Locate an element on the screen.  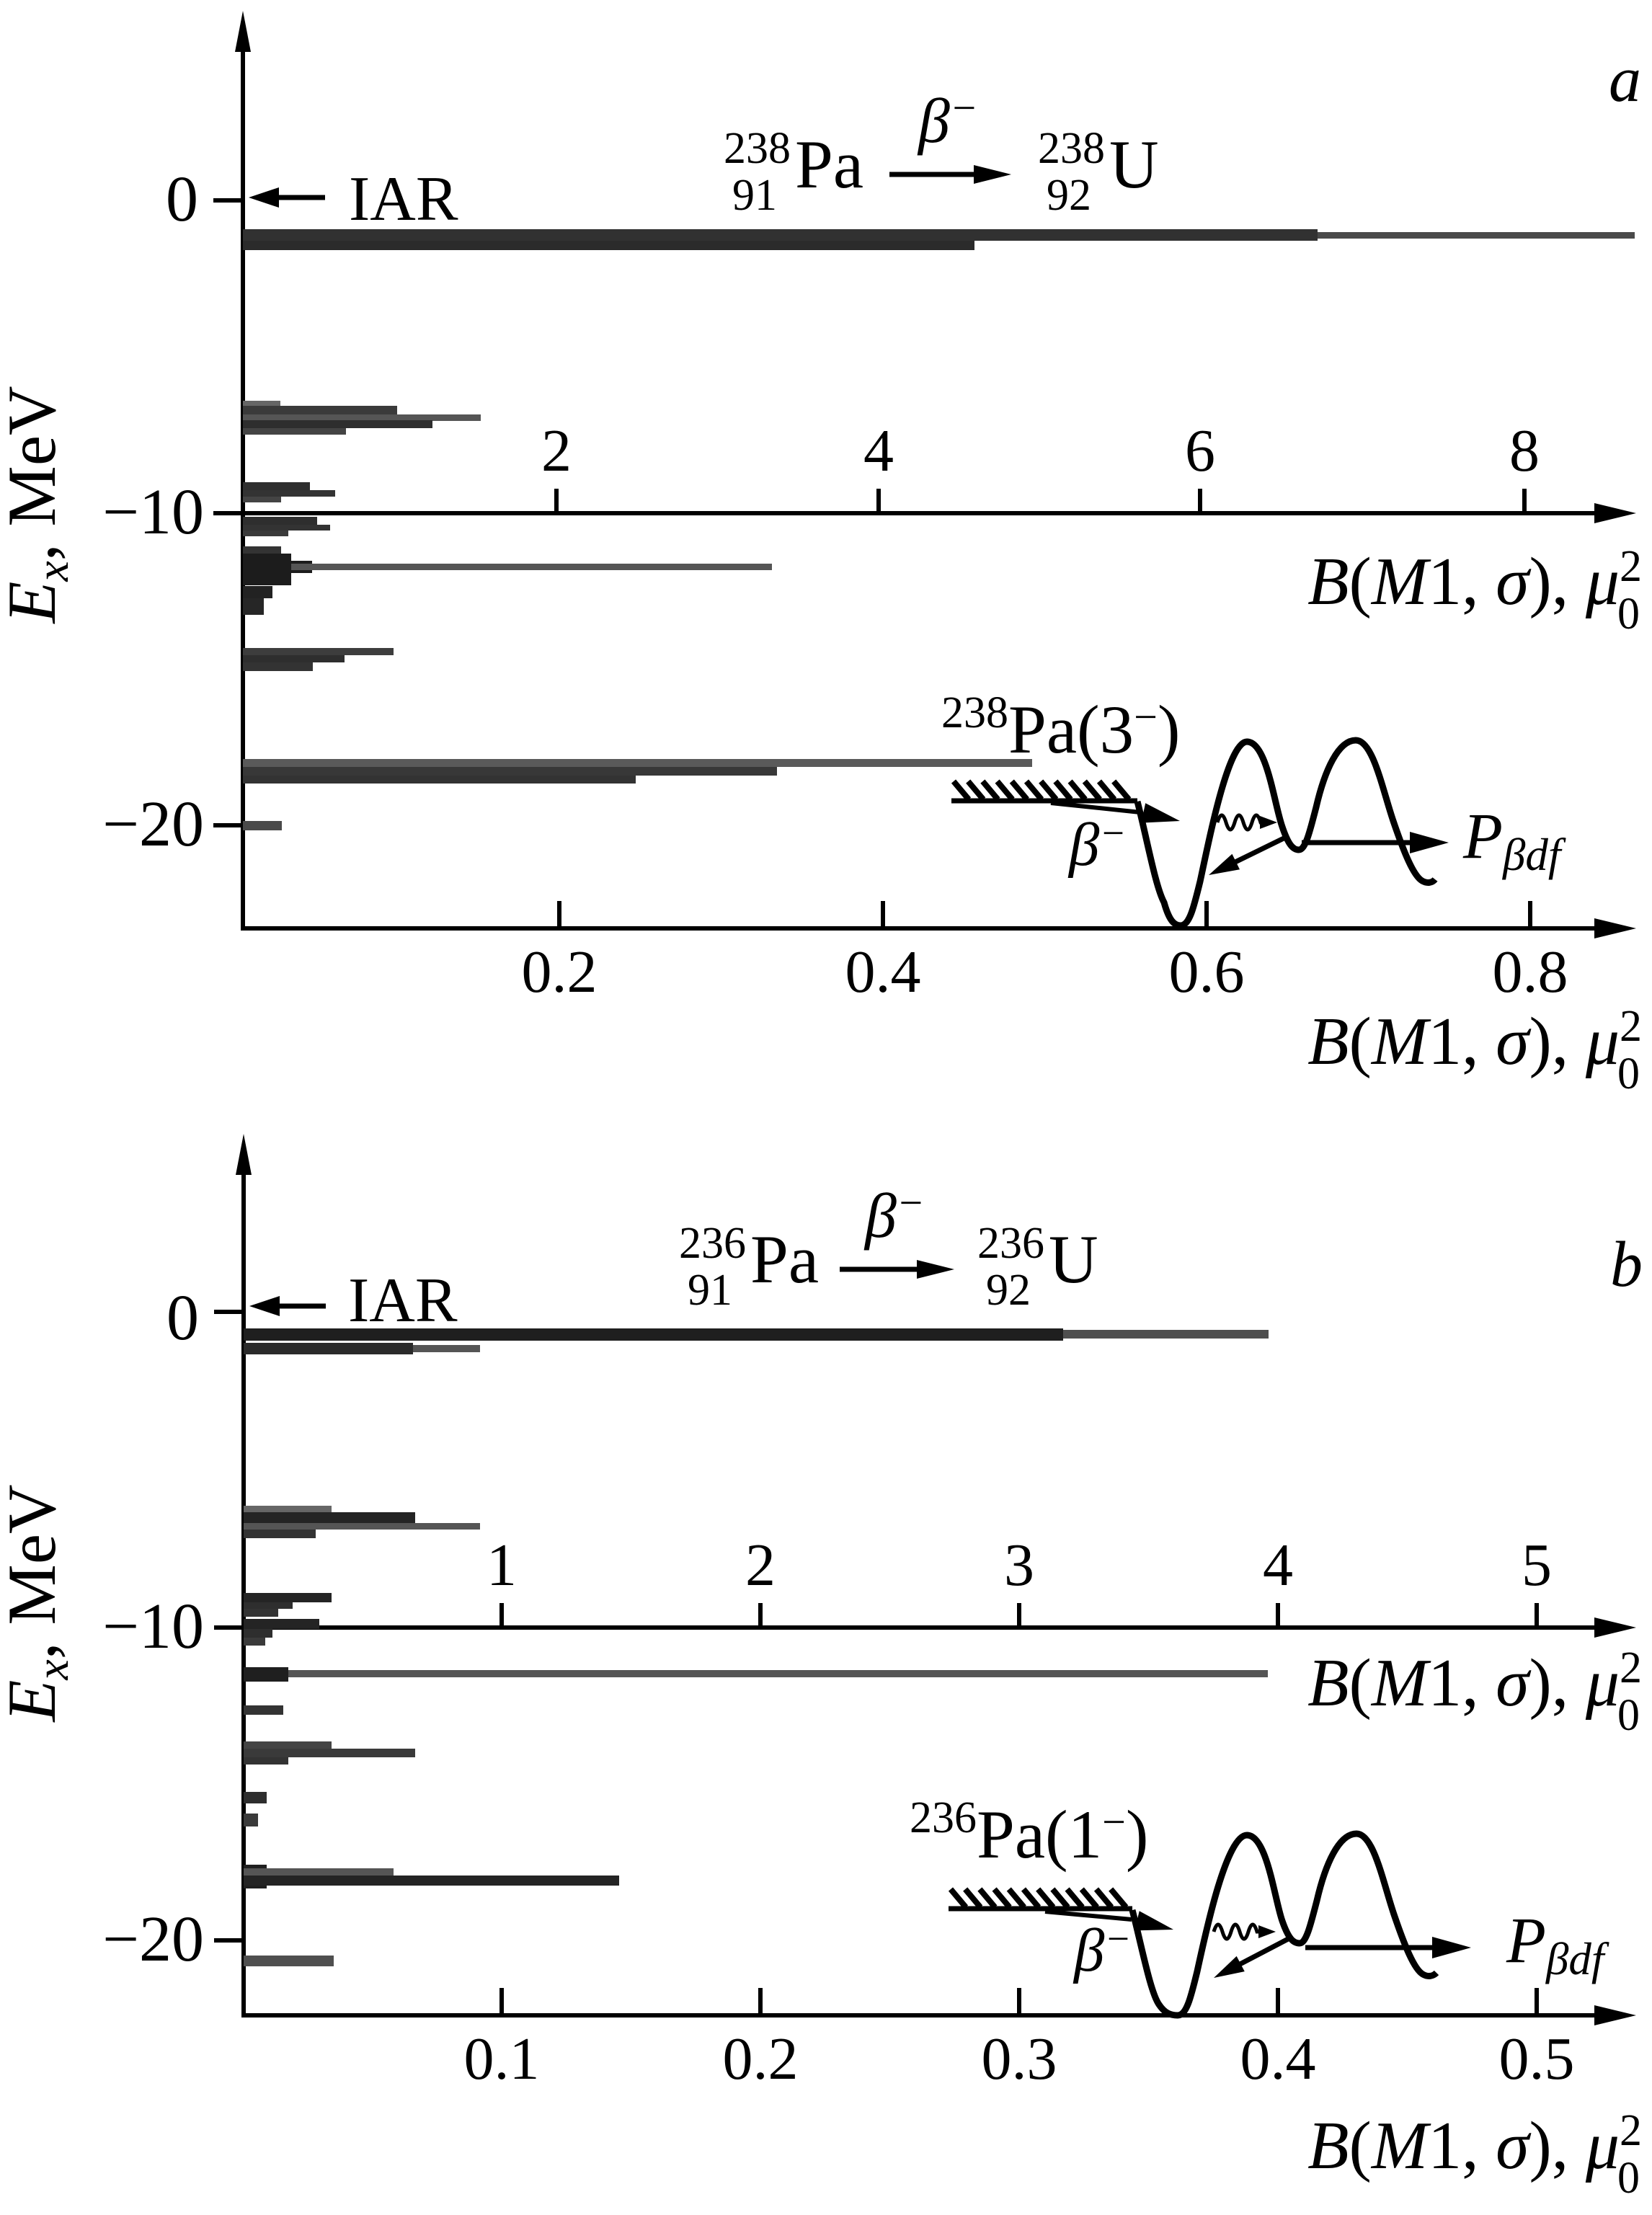
svg-text: 0.3 is located at coordinates (1020, 2058).